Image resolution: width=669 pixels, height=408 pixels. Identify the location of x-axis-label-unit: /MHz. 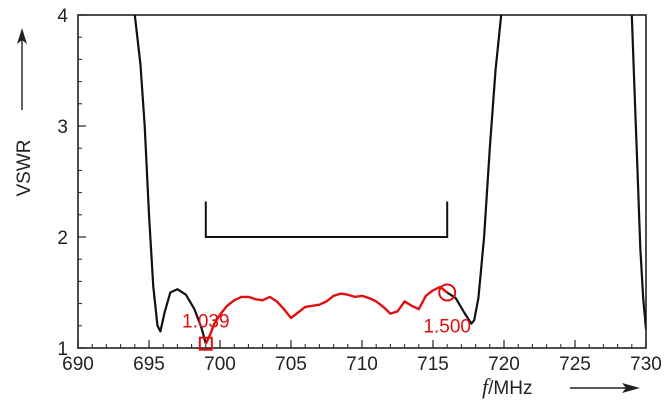
(510, 388).